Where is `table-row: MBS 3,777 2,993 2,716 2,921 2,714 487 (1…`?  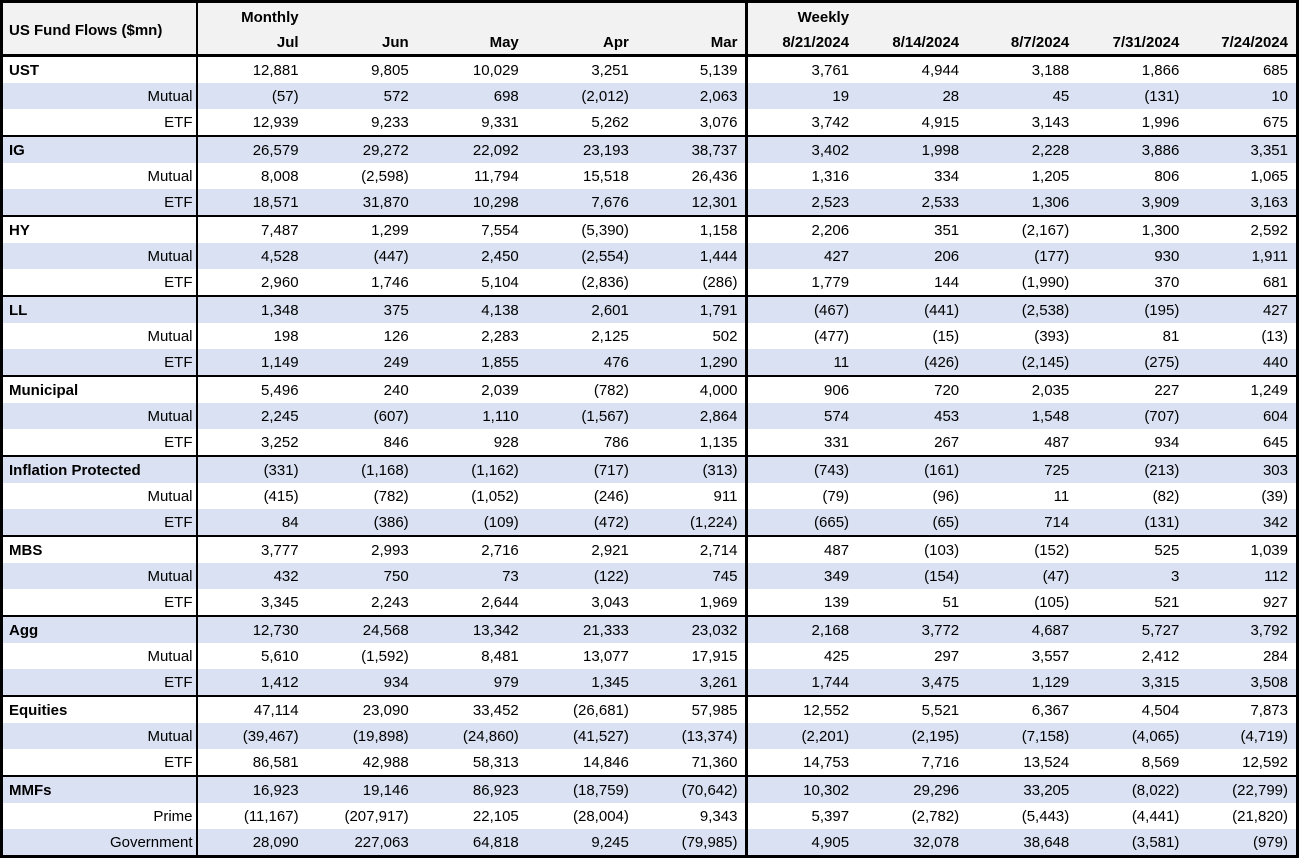
table-row: MBS 3,777 2,993 2,716 2,921 2,714 487 (1… is located at coordinates (649, 549).